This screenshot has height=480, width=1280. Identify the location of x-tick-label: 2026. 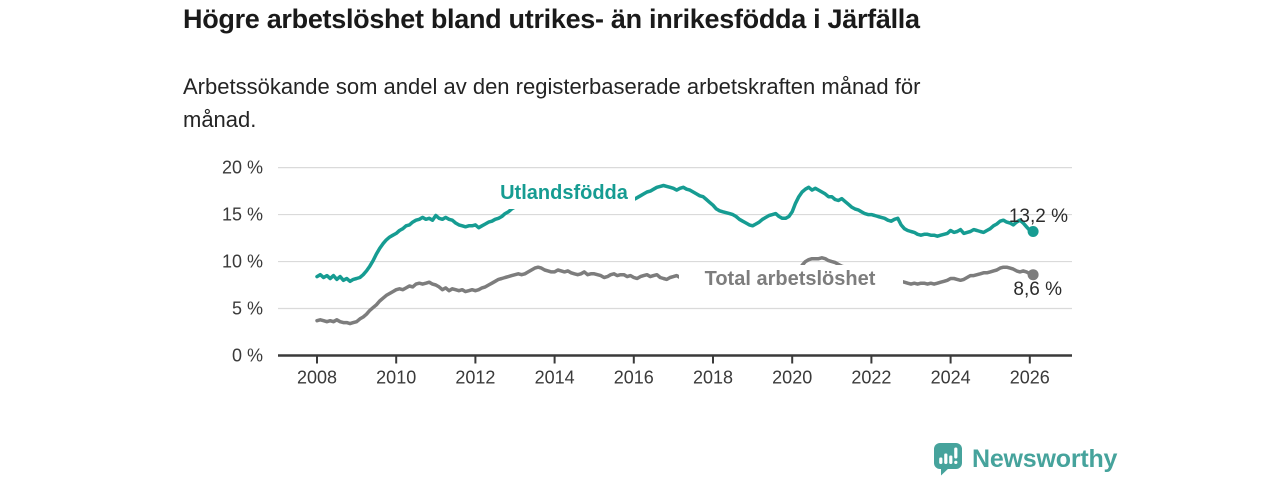
(1030, 378).